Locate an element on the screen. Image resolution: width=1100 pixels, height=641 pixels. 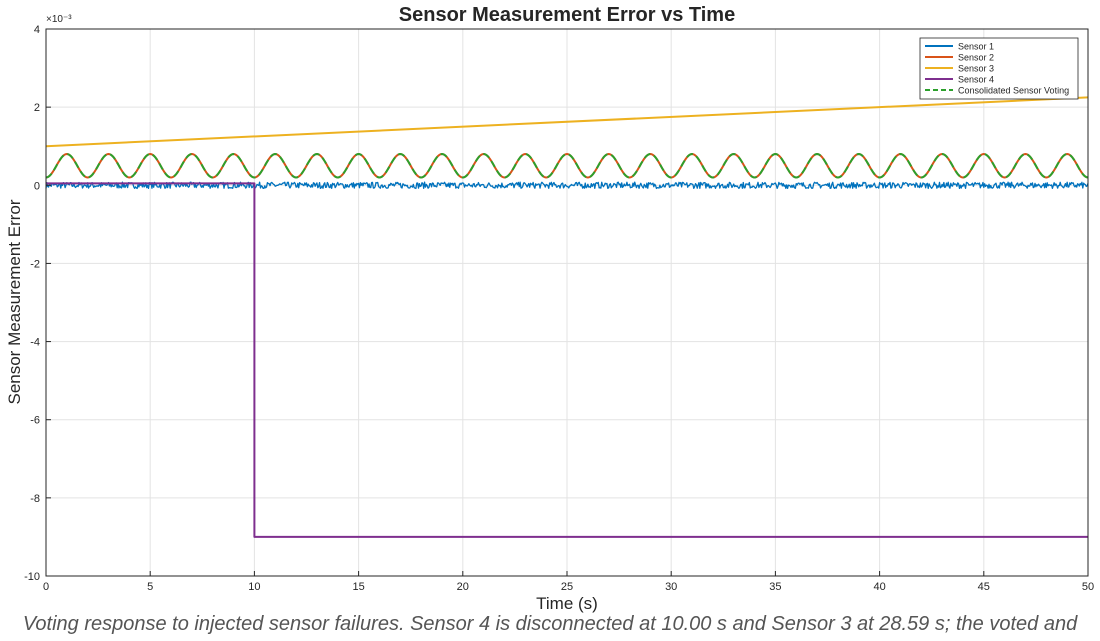
x-tick-label: 10 is located at coordinates (254, 587).